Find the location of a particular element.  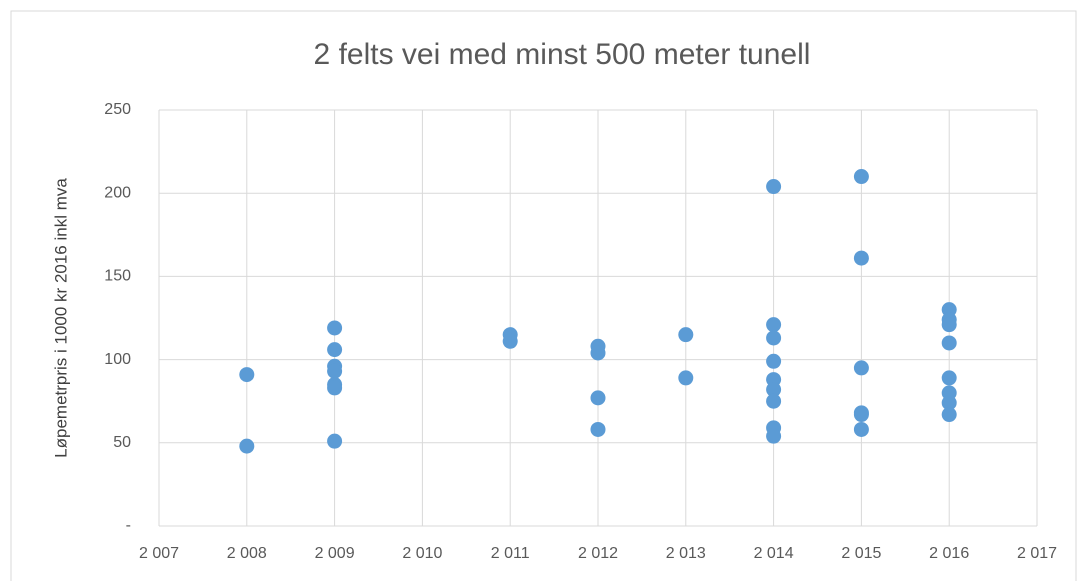

x-tick-label: 2 017 is located at coordinates (1037, 553).